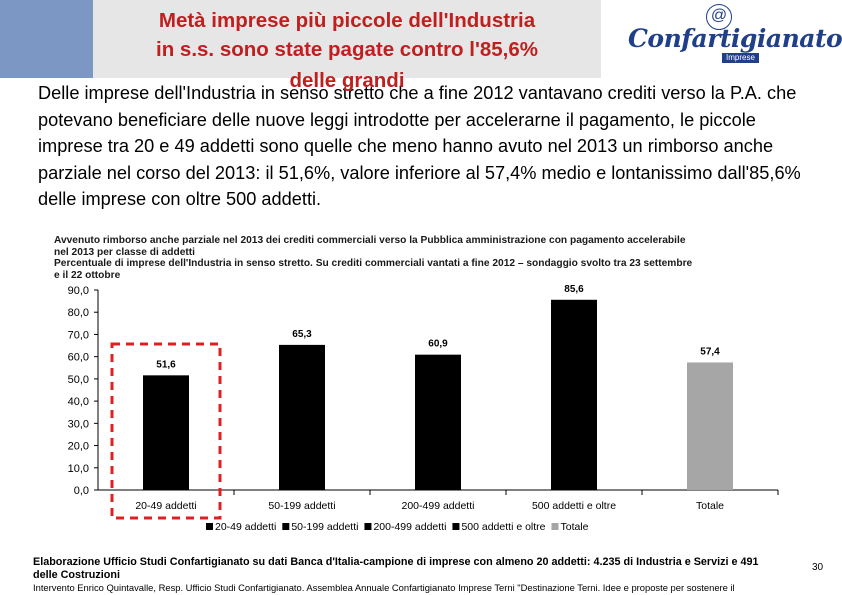  I want to click on y-tick-label: 90,0, so click(78, 291).